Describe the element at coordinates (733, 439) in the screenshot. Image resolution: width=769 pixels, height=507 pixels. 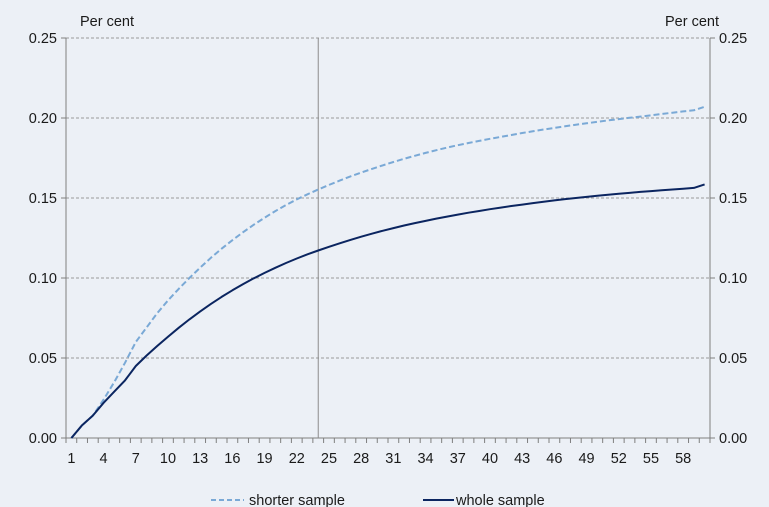
I see `y-tick-label-right: 0.00` at that location.